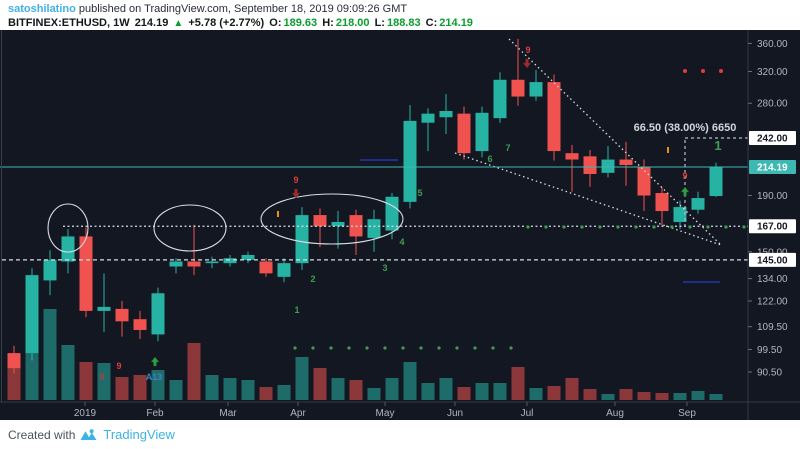 The width and height of the screenshot is (800, 449). Describe the element at coordinates (772, 44) in the screenshot. I see `price-tick-label: 360.00` at that location.